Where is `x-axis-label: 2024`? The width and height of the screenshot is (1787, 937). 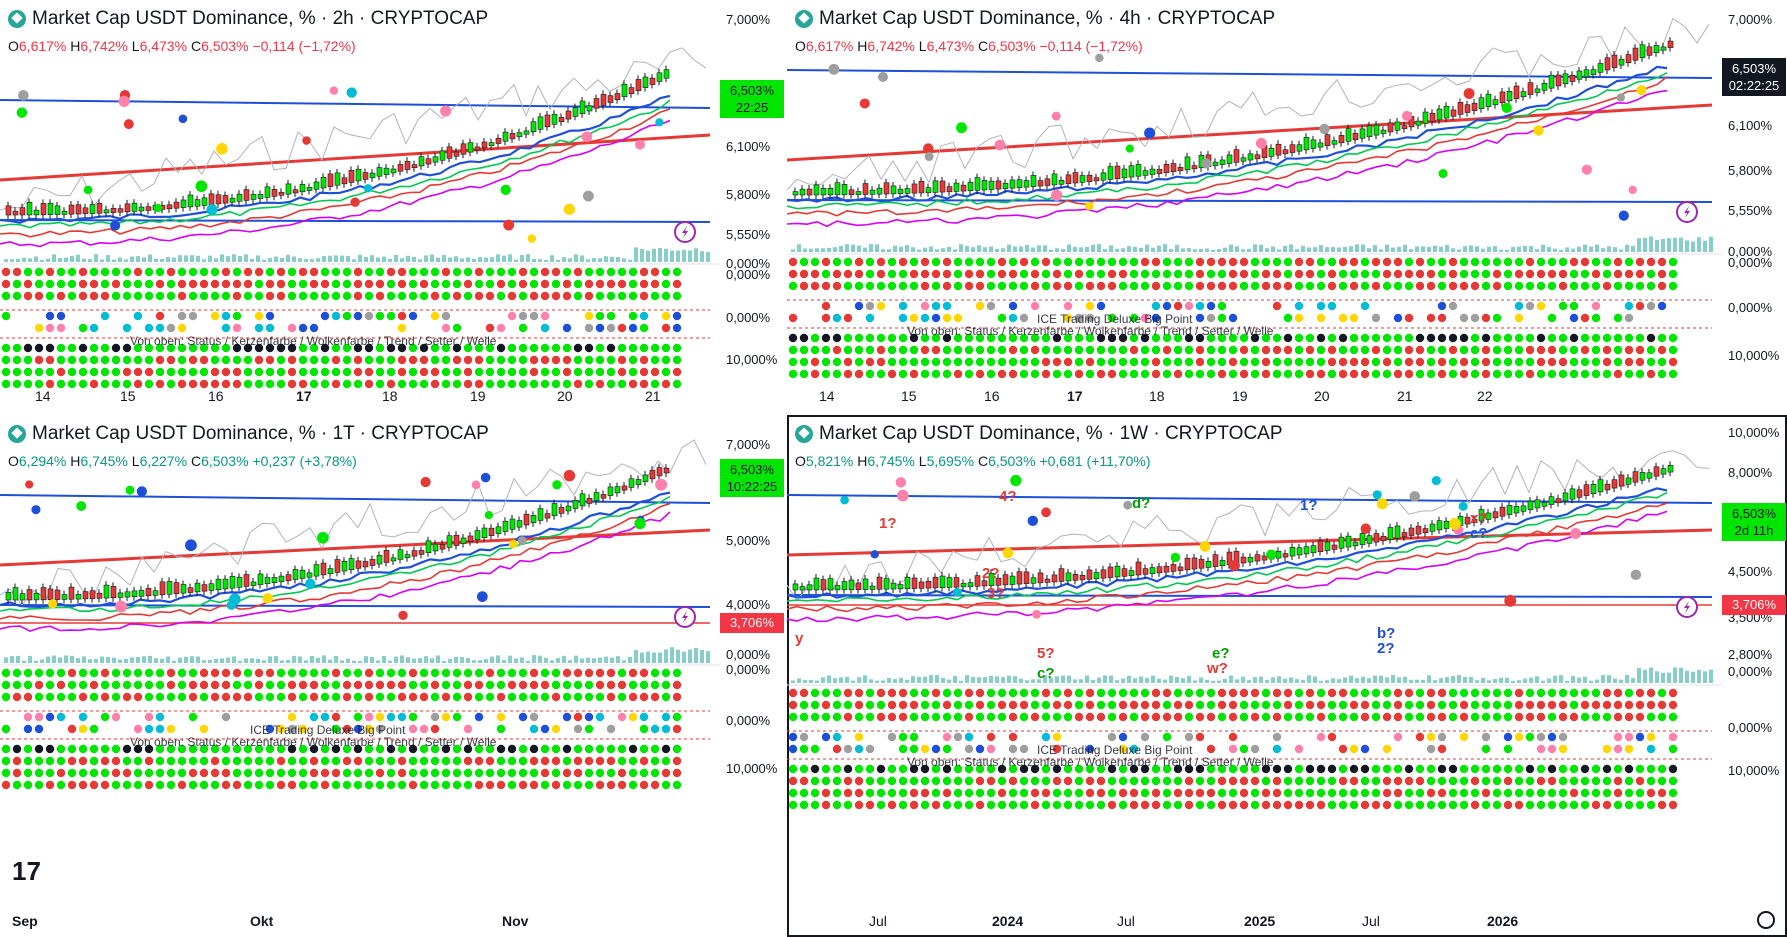
x-axis-label: 2024 is located at coordinates (1008, 921).